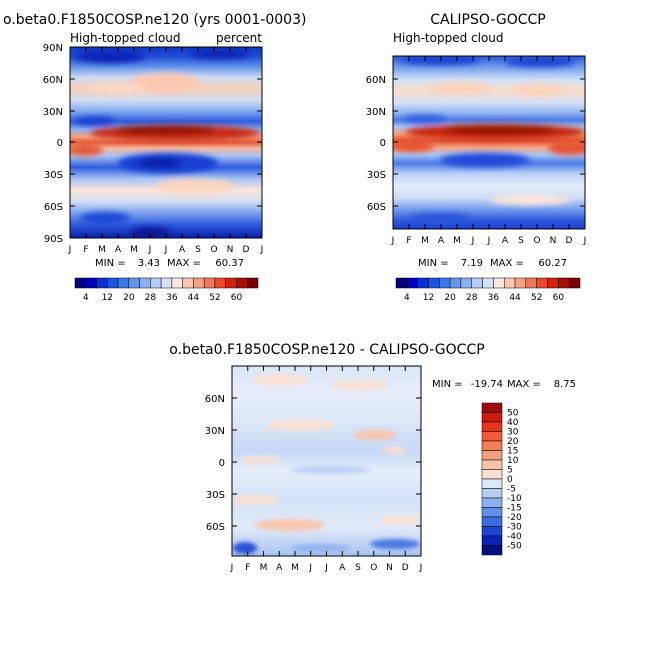 The height and width of the screenshot is (654, 654). What do you see at coordinates (326, 350) in the screenshot?
I see `panel-diff-title: o.beta0.F1850COSP.ne120 - CALIPSO-GOCCP` at bounding box center [326, 350].